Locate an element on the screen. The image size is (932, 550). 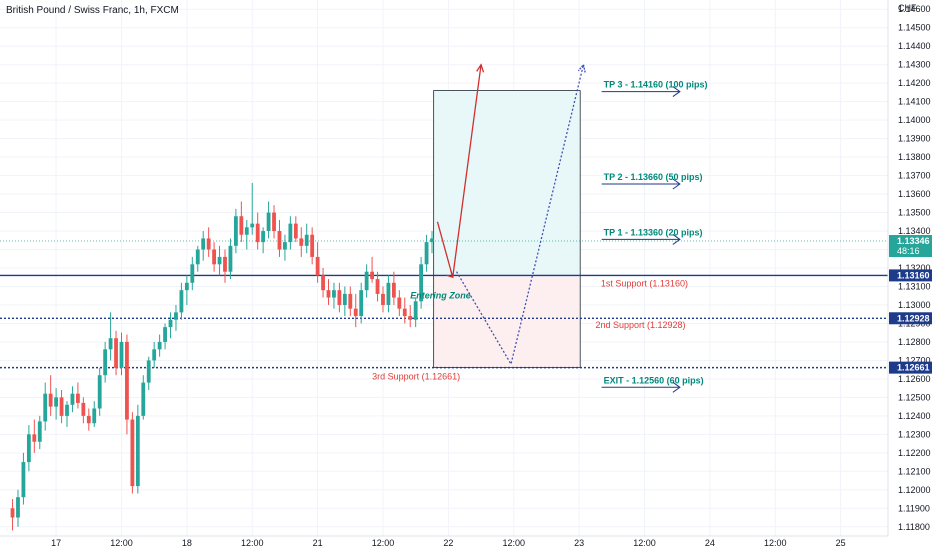
price-tag-bg is located at coordinates (910, 275).